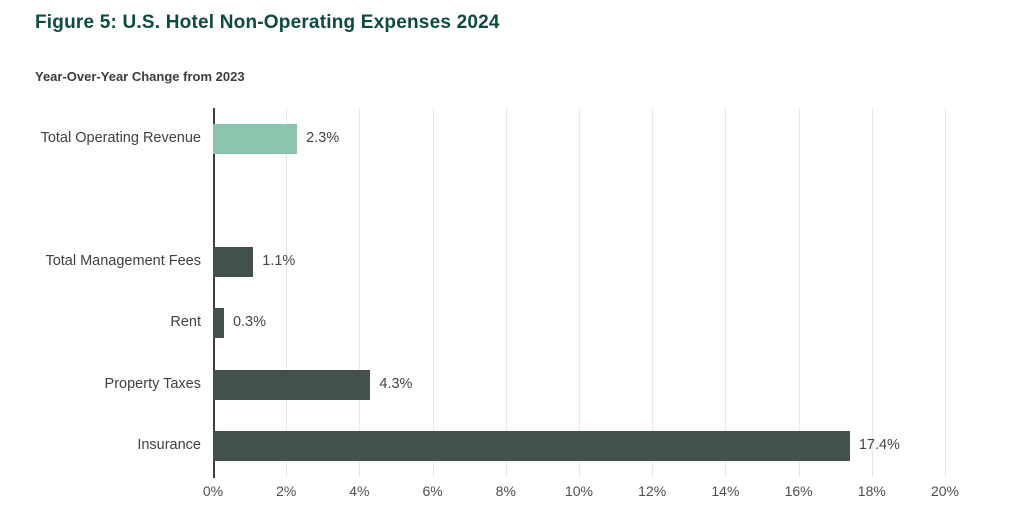 The height and width of the screenshot is (530, 1024). Describe the element at coordinates (286, 491) in the screenshot. I see `x-tick-label: 2%` at that location.